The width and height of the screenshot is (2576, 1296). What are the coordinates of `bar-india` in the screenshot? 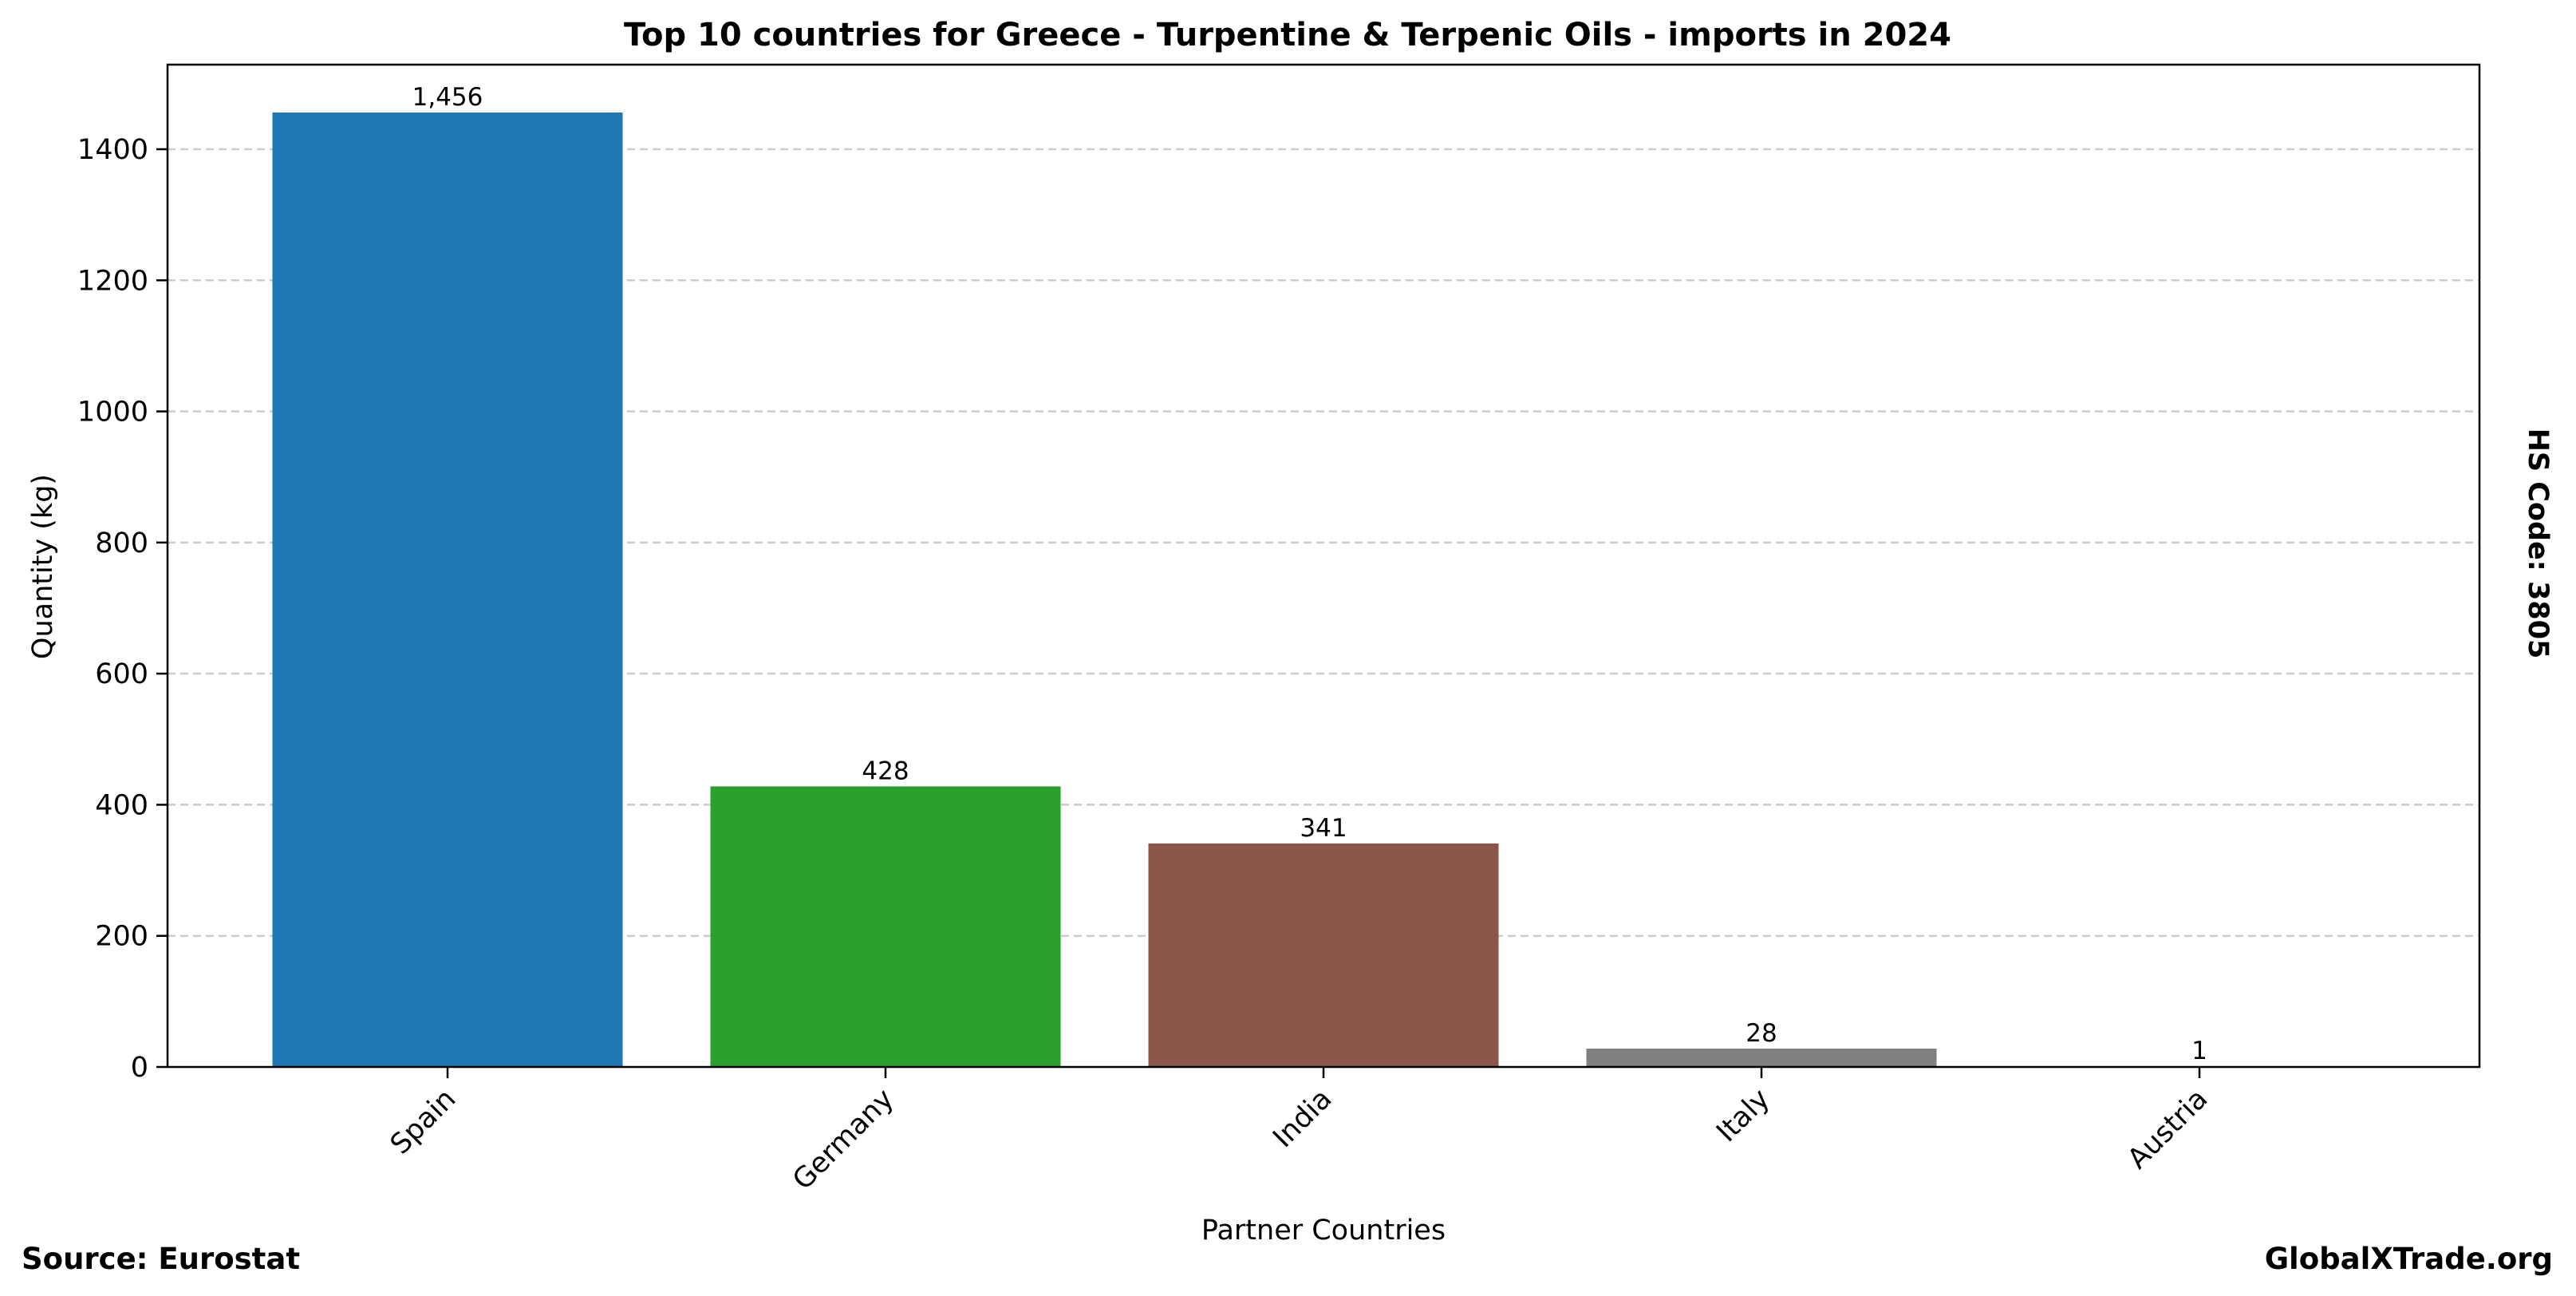 It's located at (1324, 955).